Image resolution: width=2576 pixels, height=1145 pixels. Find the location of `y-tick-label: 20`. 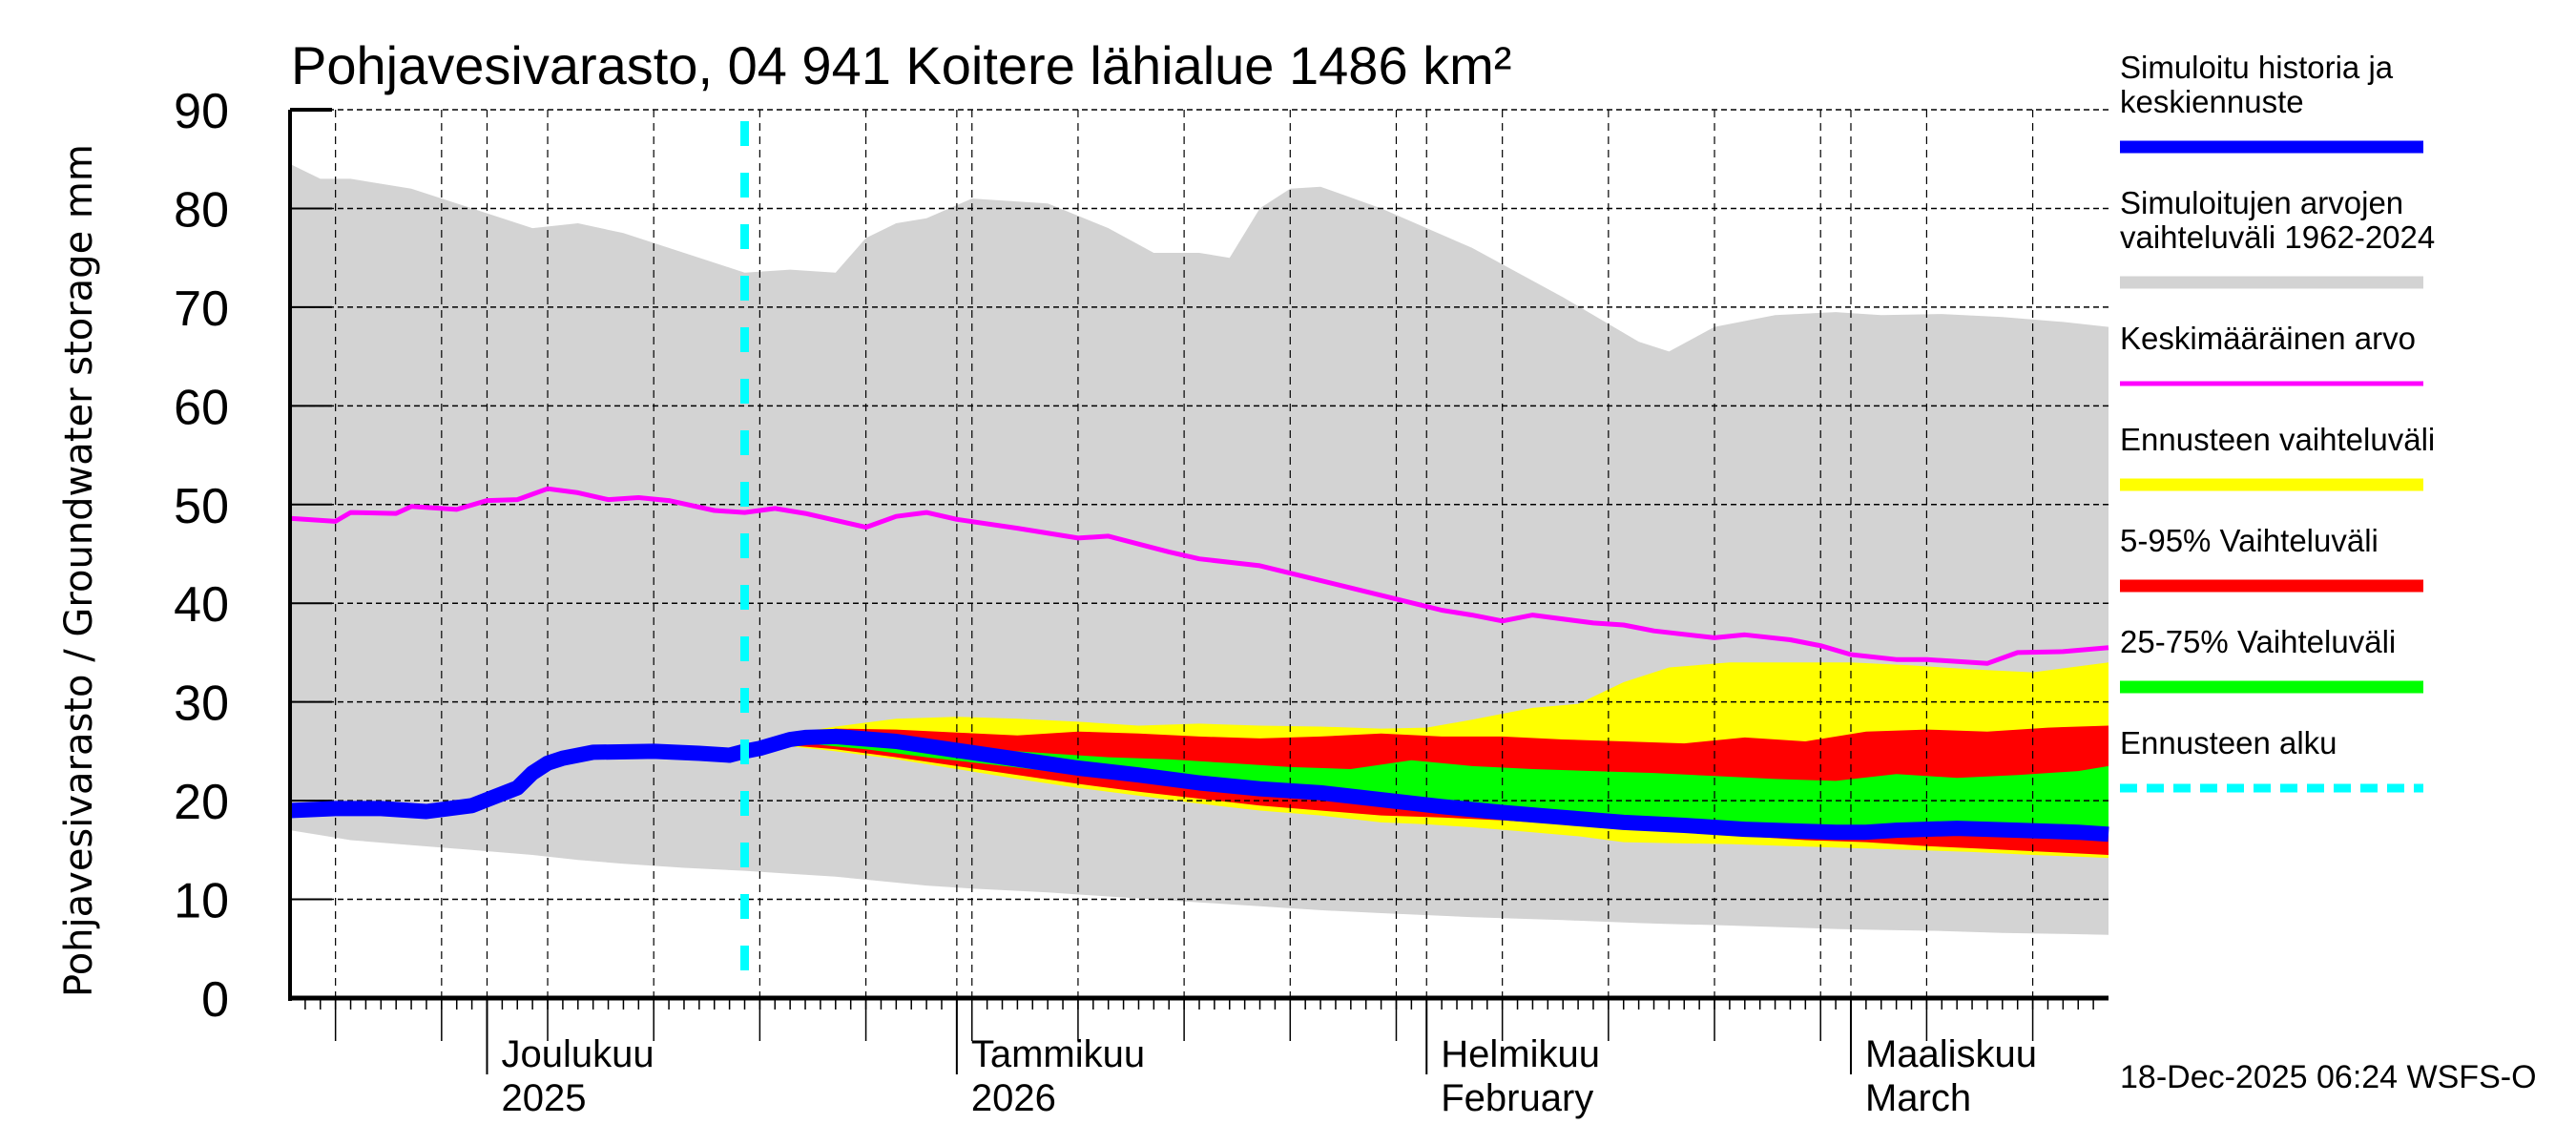

y-tick-label: 20 is located at coordinates (201, 802).